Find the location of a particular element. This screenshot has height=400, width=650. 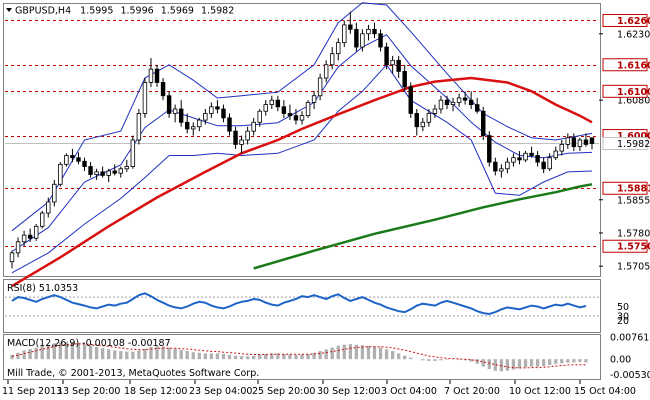

macd-tick-label: 0.00 is located at coordinates (620, 360).